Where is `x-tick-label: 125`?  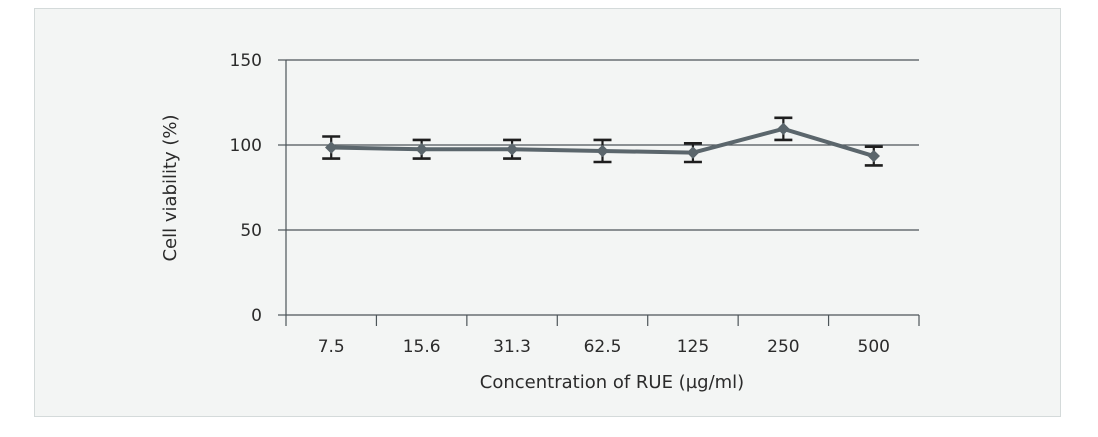 x-tick-label: 125 is located at coordinates (693, 347).